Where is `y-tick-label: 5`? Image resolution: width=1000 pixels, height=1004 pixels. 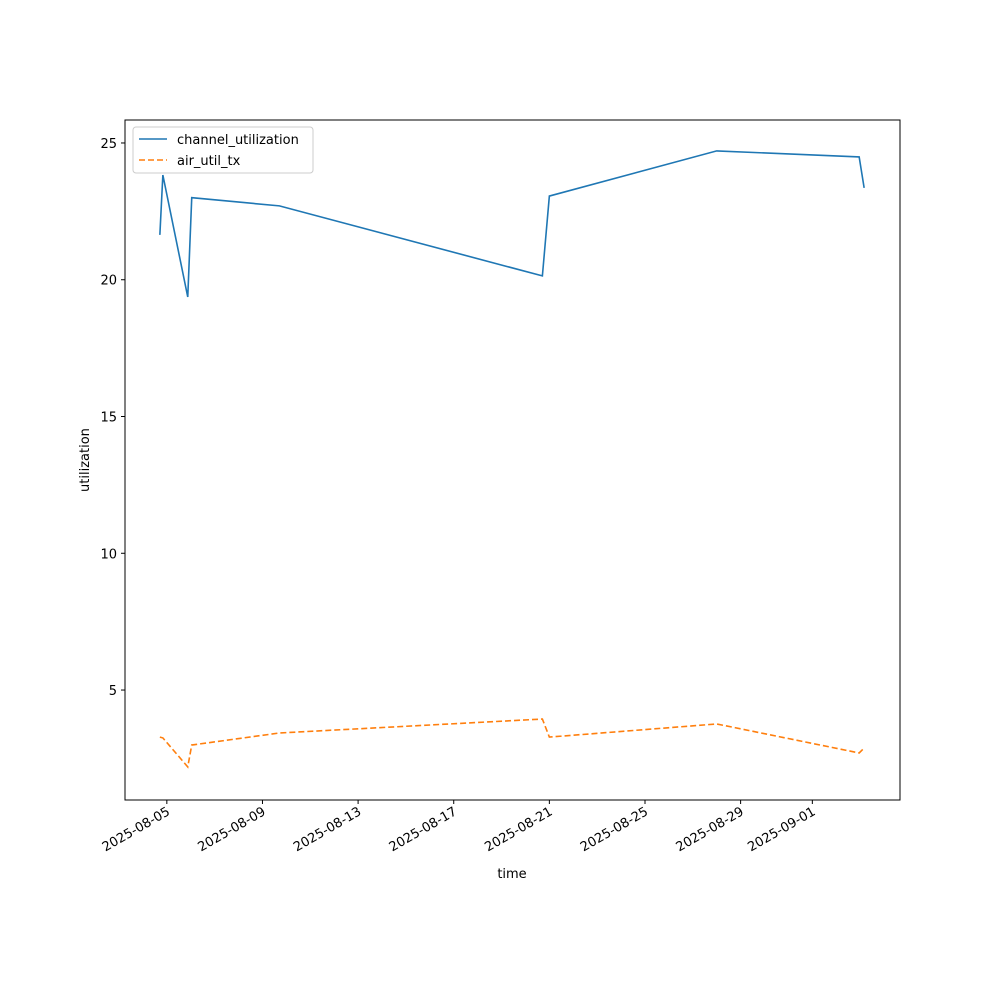
y-tick-label: 5 is located at coordinates (113, 691).